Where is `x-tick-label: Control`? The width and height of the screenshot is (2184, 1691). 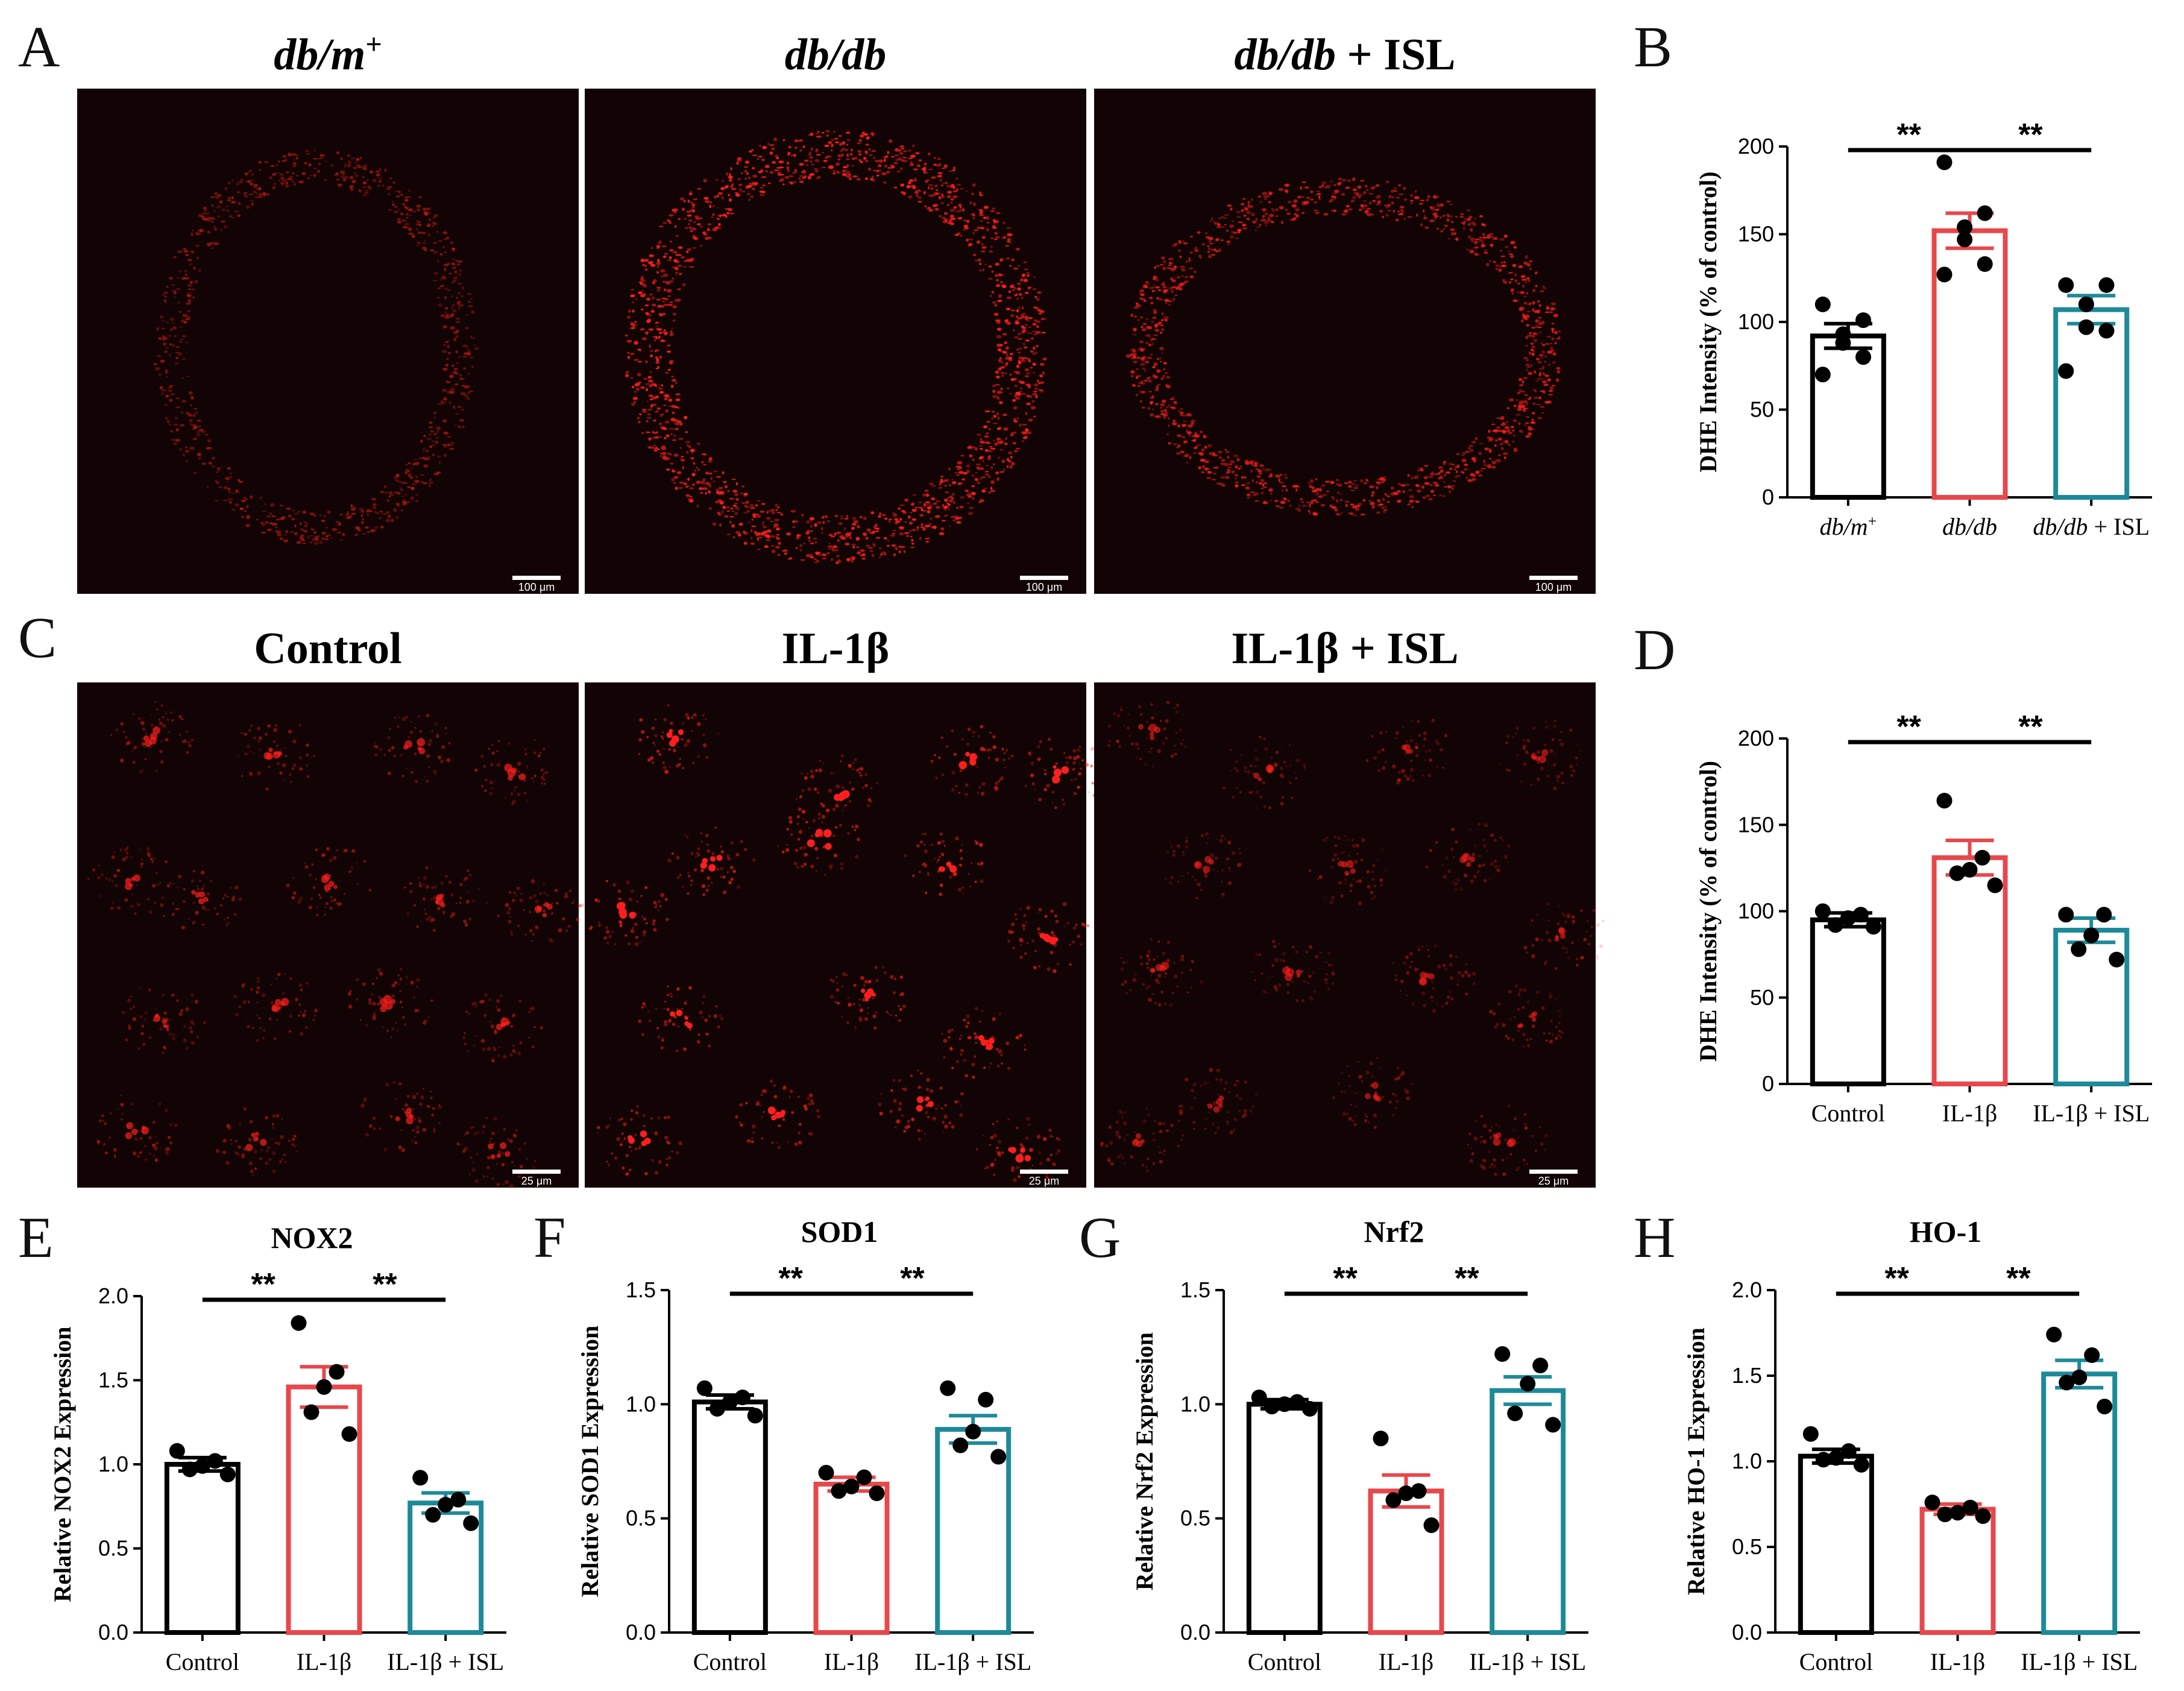 x-tick-label: Control is located at coordinates (203, 1661).